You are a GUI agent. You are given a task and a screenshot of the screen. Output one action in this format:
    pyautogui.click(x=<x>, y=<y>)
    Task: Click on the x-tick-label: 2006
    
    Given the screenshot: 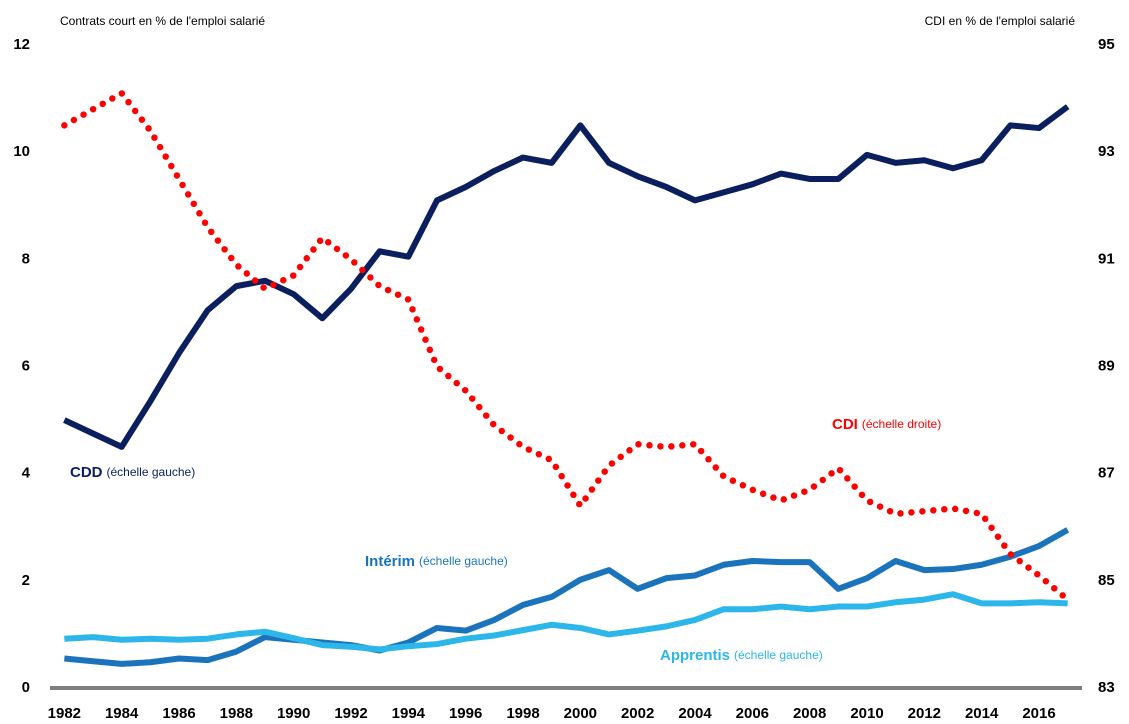 What is the action you would take?
    pyautogui.click(x=752, y=713)
    